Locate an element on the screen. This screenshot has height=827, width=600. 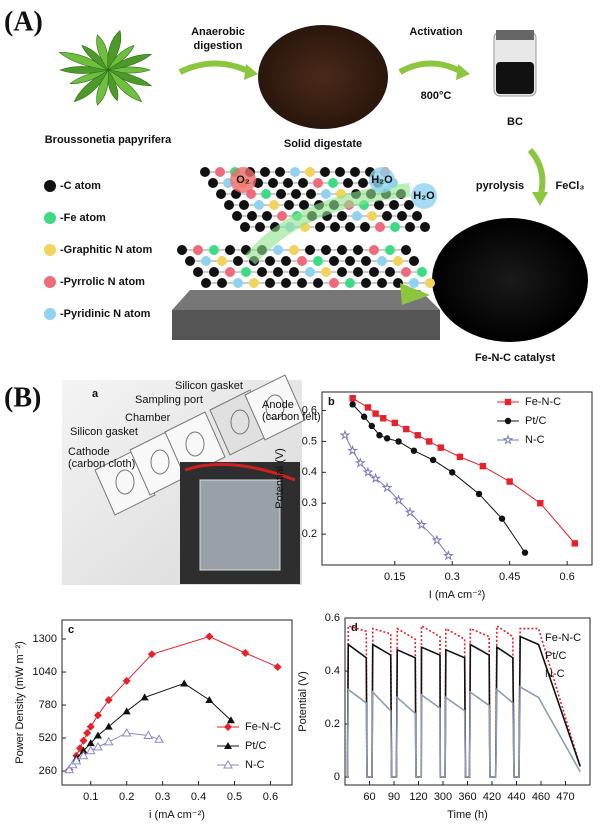
y-tick-label: 0.3 is located at coordinates (309, 503).